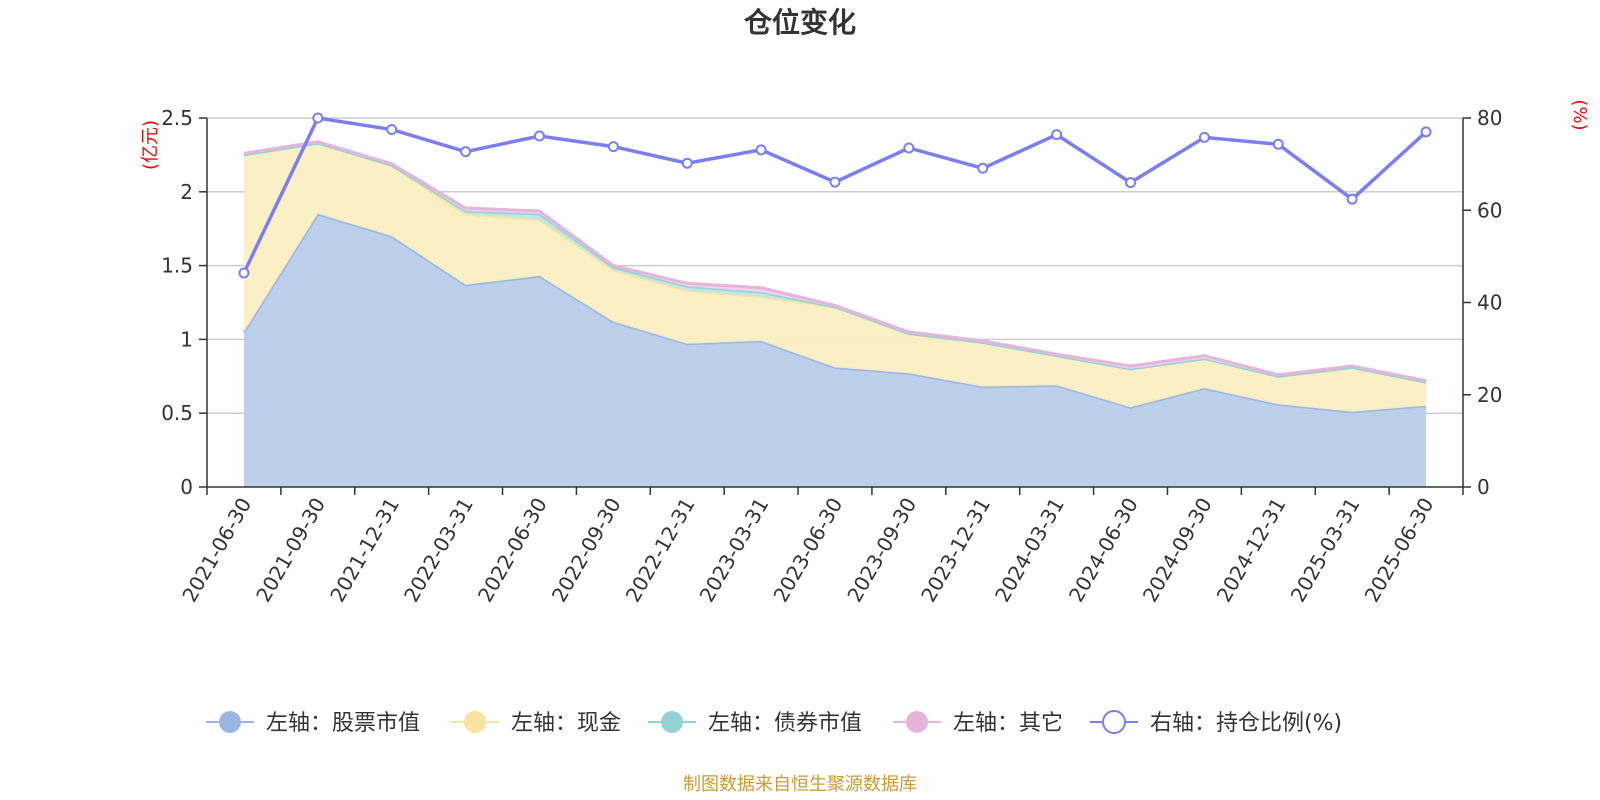 This screenshot has width=1600, height=800. I want to click on legend: 左轴：股票市值 左轴：现金 左轴：债券市值 左轴：其它 右轴：持仓比例(%), so click(774, 723).